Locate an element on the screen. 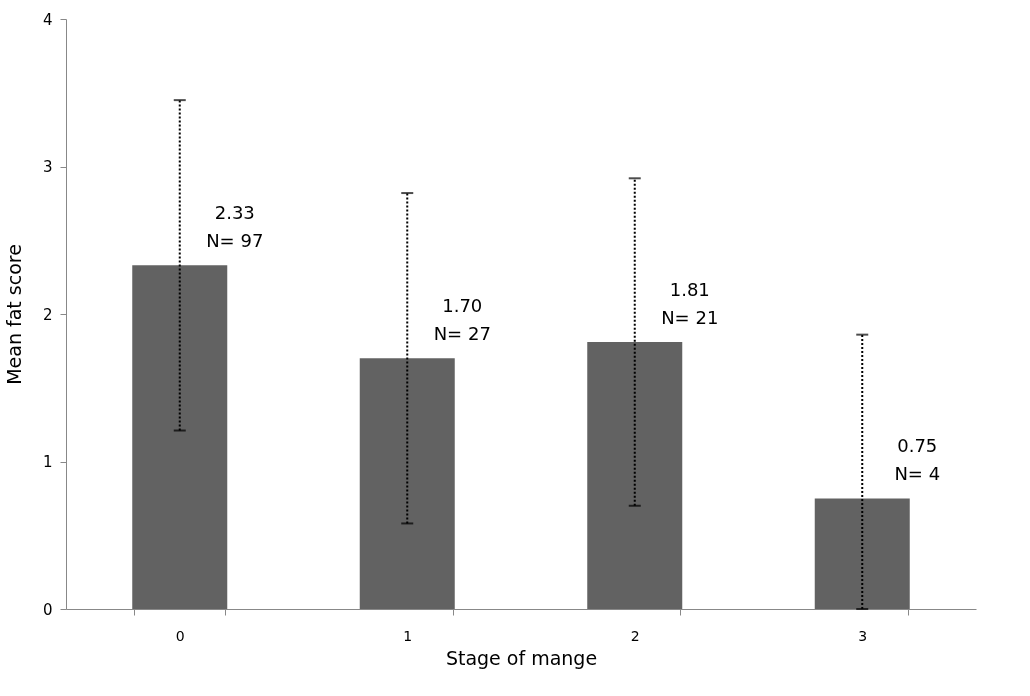  y-tick-label: 4 is located at coordinates (47, 19).